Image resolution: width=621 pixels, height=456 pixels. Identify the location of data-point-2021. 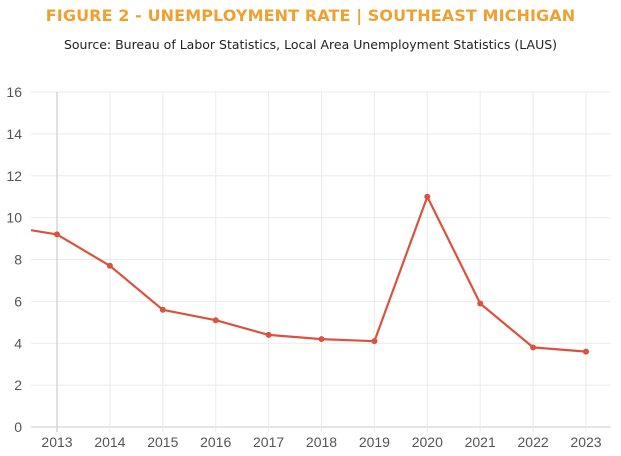
(480, 303).